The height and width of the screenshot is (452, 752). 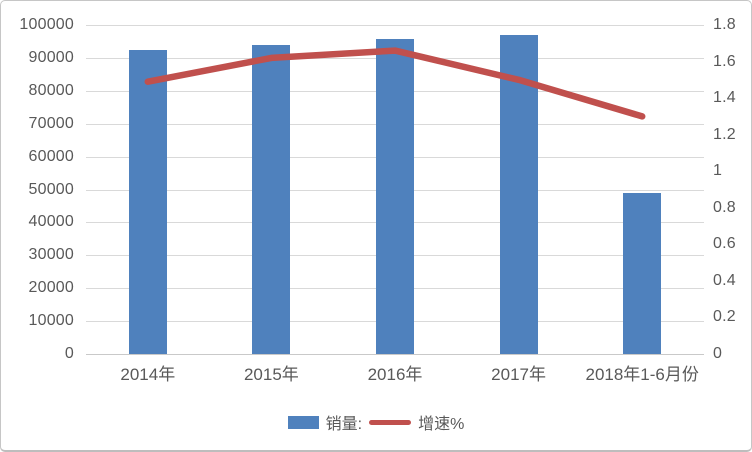 What do you see at coordinates (642, 273) in the screenshot?
I see `bar-2018年1-6月份` at bounding box center [642, 273].